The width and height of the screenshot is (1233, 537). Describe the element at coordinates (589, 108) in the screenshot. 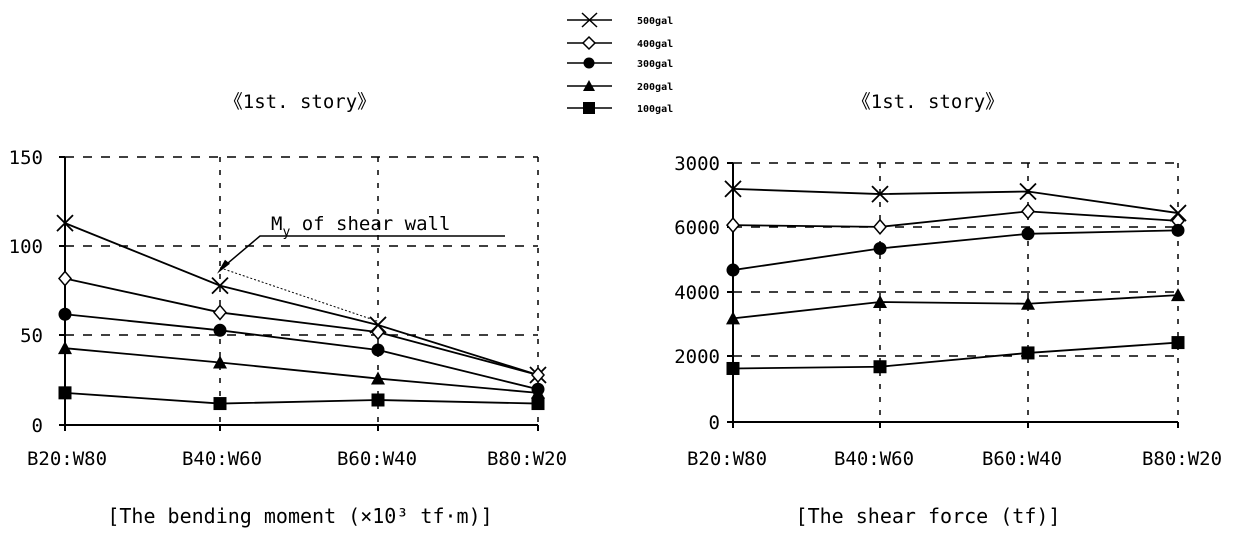

I see `square-icon` at that location.